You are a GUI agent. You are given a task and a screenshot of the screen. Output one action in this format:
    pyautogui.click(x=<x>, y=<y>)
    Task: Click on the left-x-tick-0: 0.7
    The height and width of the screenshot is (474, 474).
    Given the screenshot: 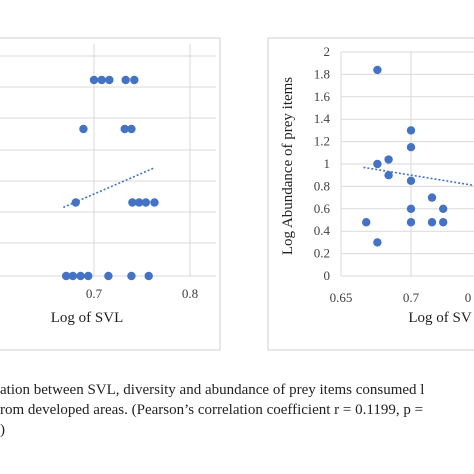 What is the action you would take?
    pyautogui.click(x=94, y=293)
    